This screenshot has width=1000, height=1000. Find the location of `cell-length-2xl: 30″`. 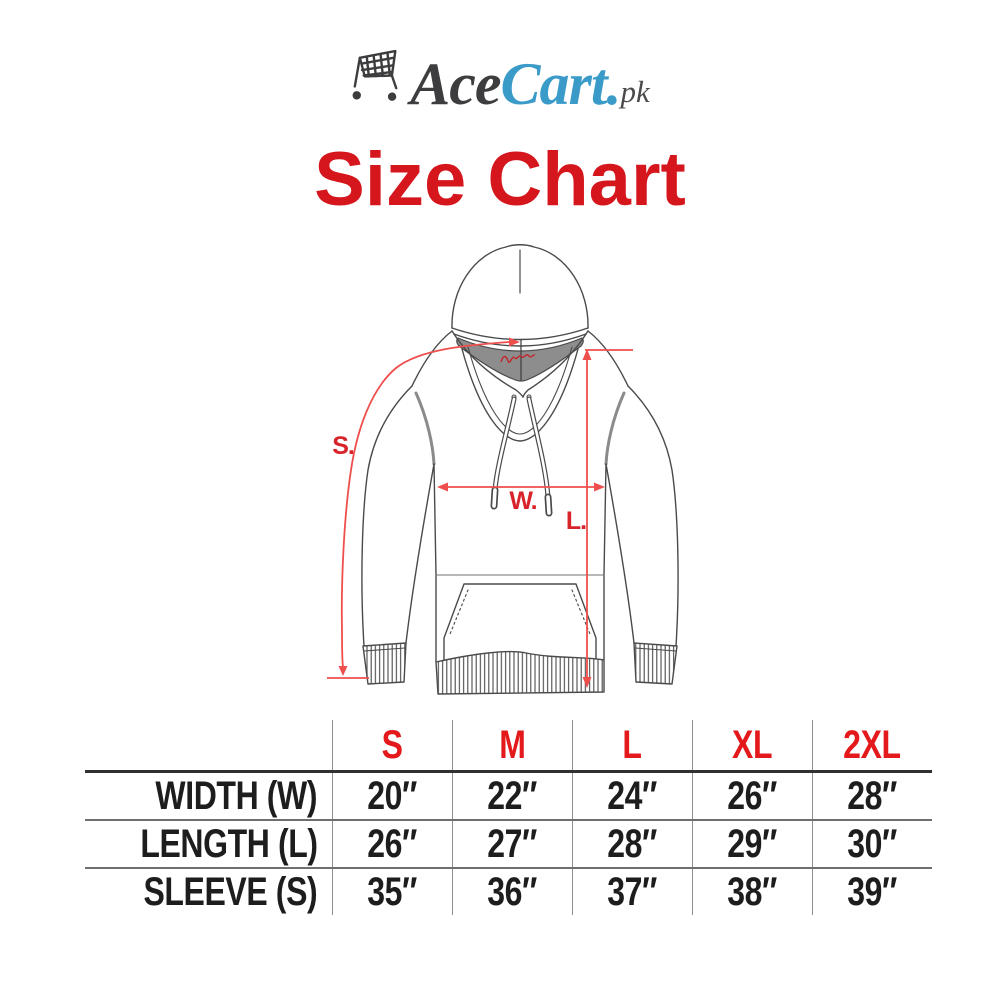

cell-length-2xl: 30″ is located at coordinates (871, 844).